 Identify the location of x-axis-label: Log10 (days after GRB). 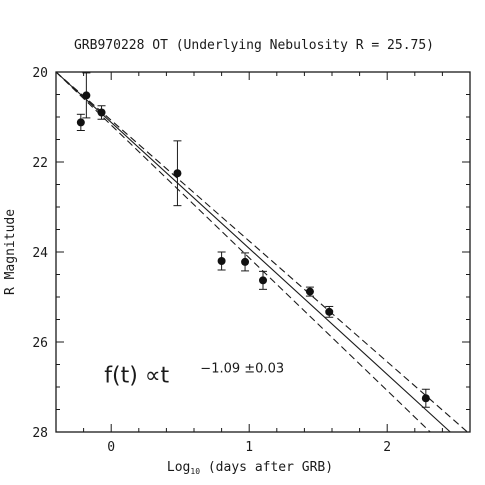
(250, 468).